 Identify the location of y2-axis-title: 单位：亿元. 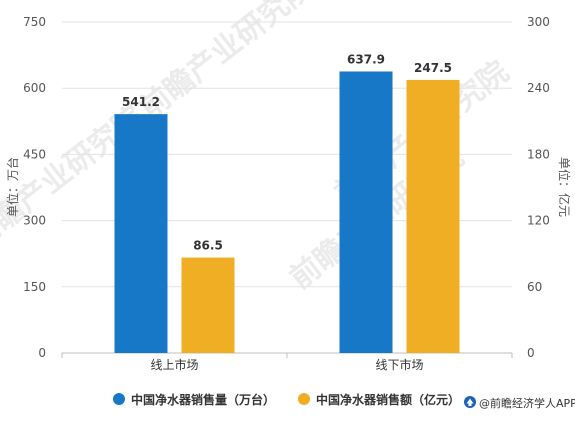
(564, 187).